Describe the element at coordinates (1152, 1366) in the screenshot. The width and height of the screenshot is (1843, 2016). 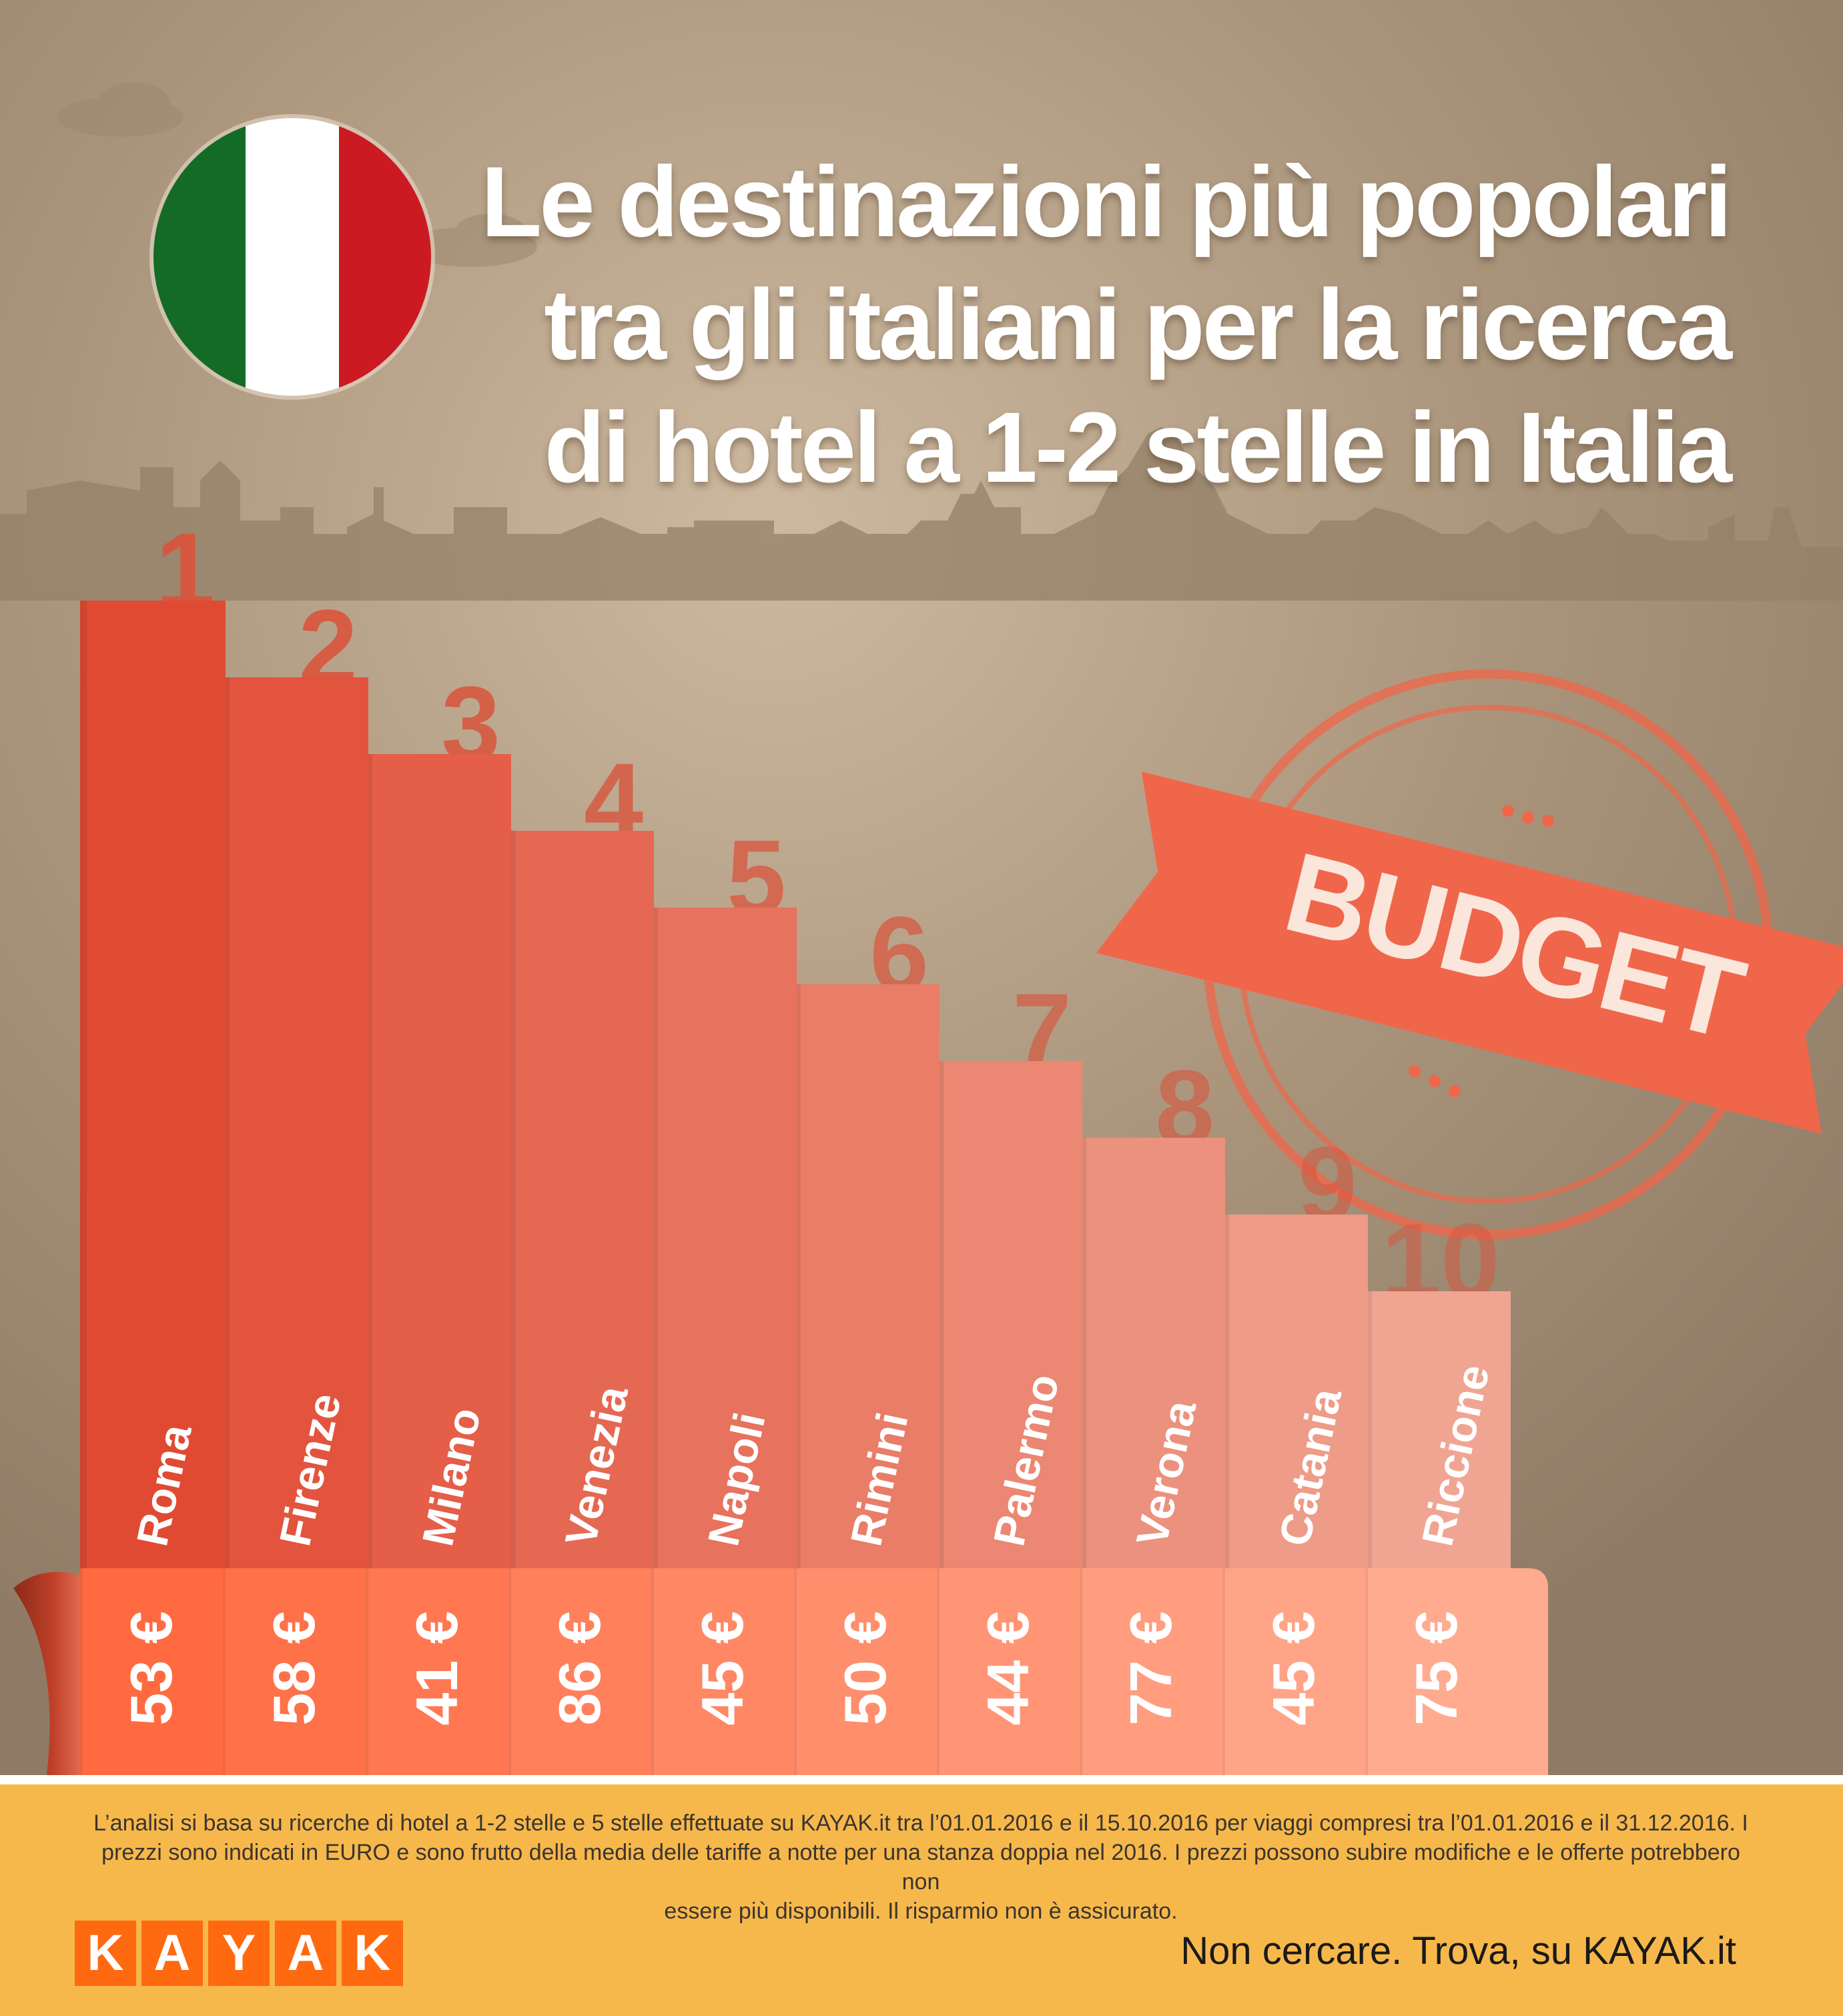
I see `bar-verona` at that location.